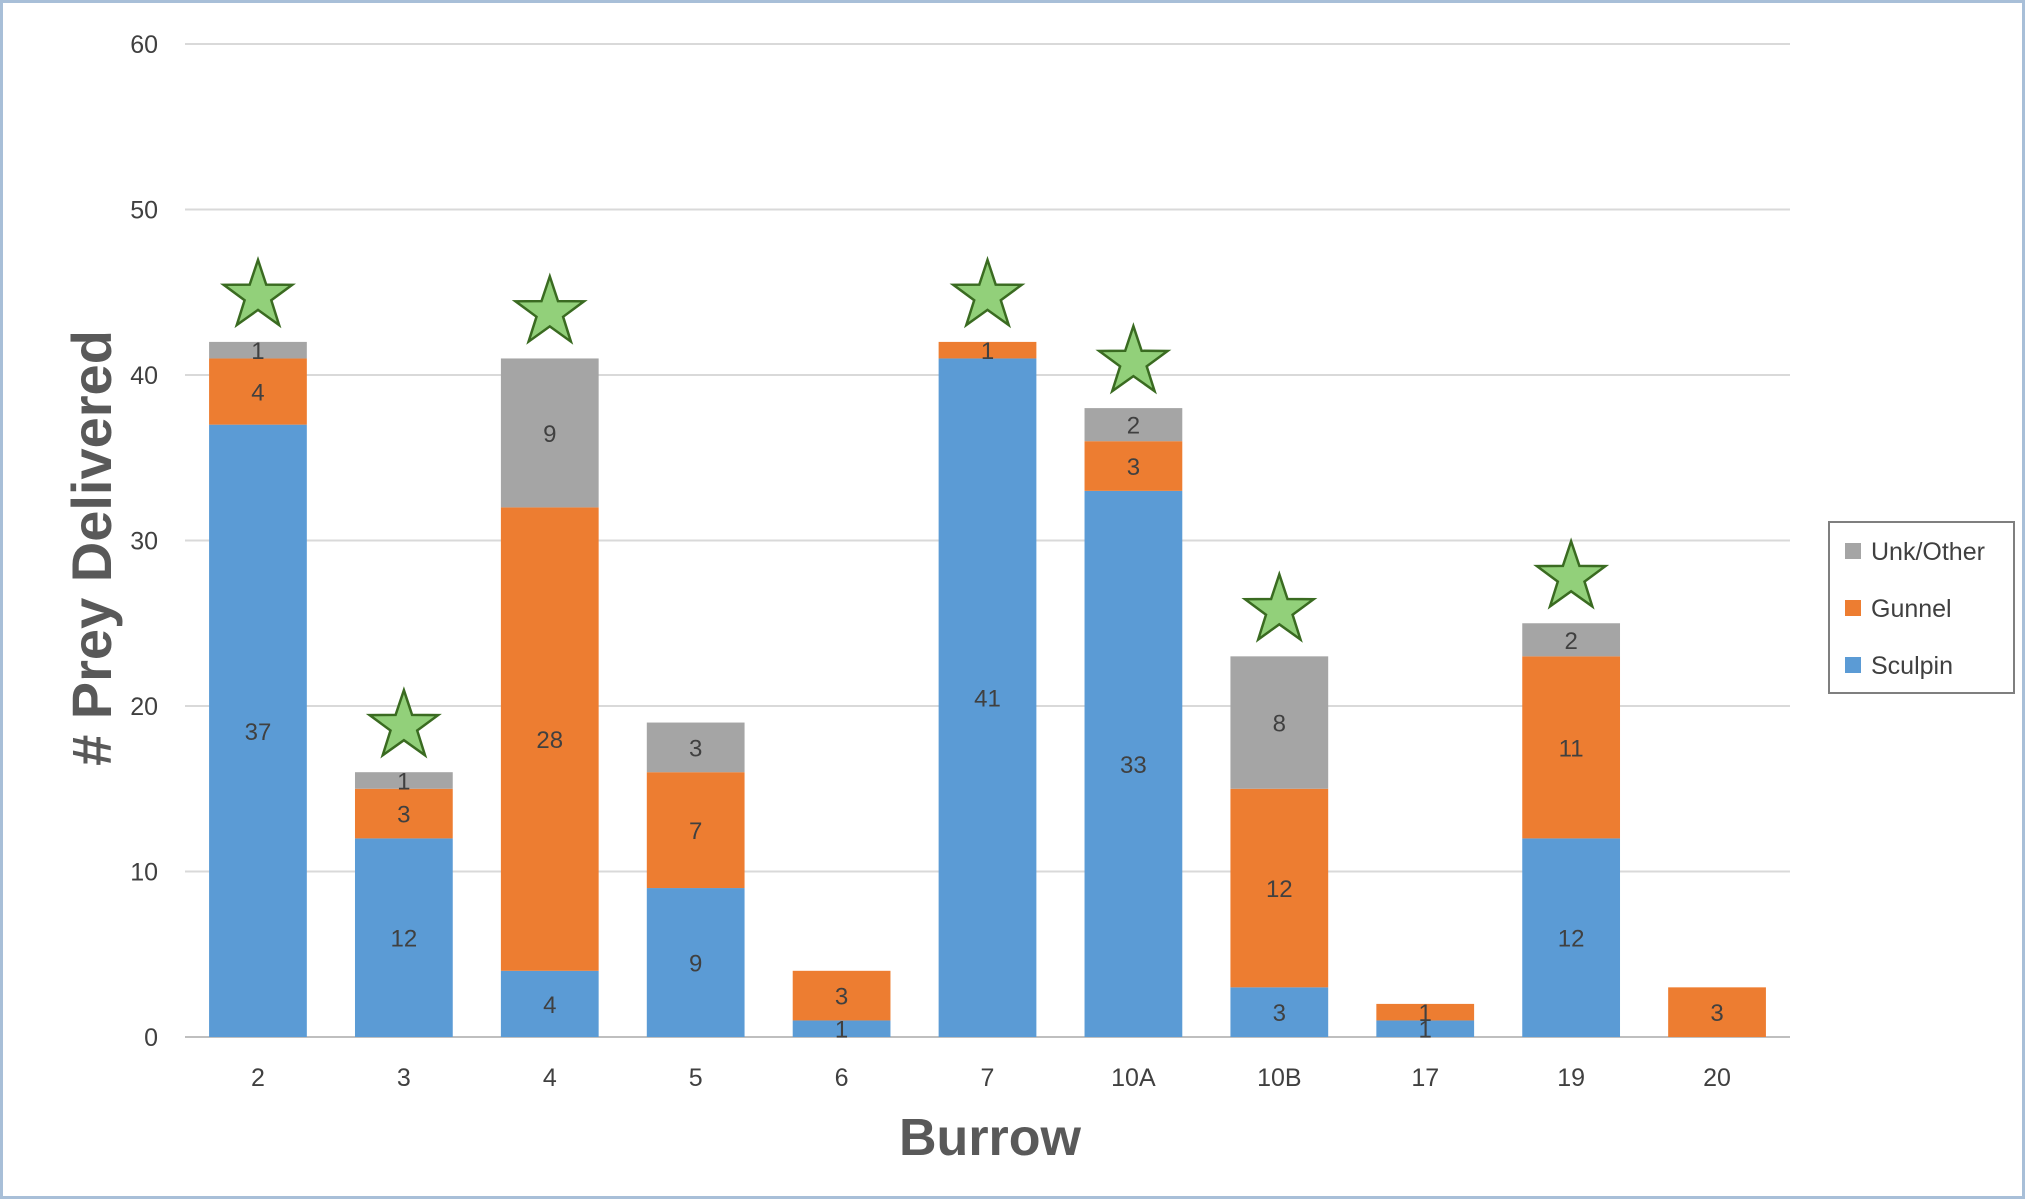  I want to click on data-label-sculpin-2: 37, so click(258, 732).